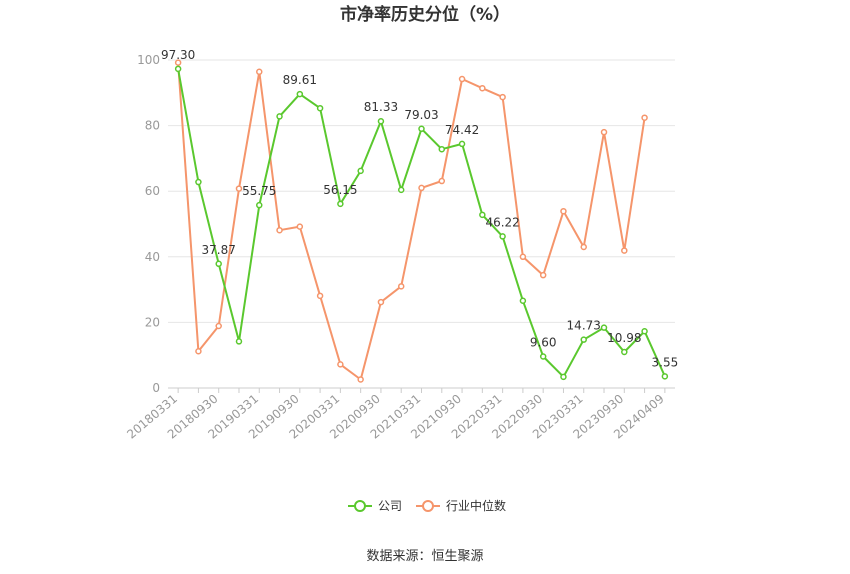  I want to click on y-axis: 0 20 40 60 80 100, so click(148, 224).